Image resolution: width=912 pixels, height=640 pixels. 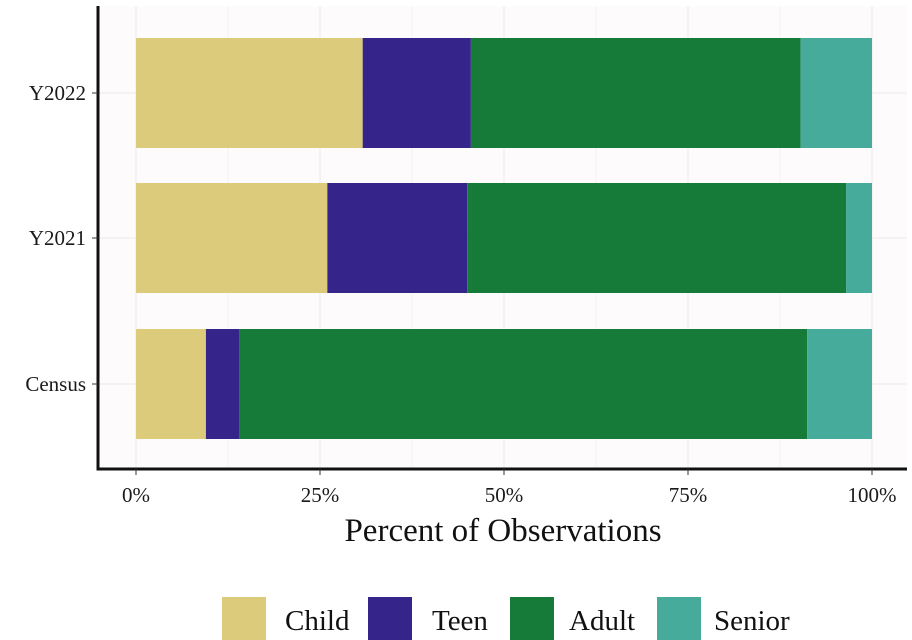 I want to click on x-tick-label: 0%, so click(x=136, y=495).